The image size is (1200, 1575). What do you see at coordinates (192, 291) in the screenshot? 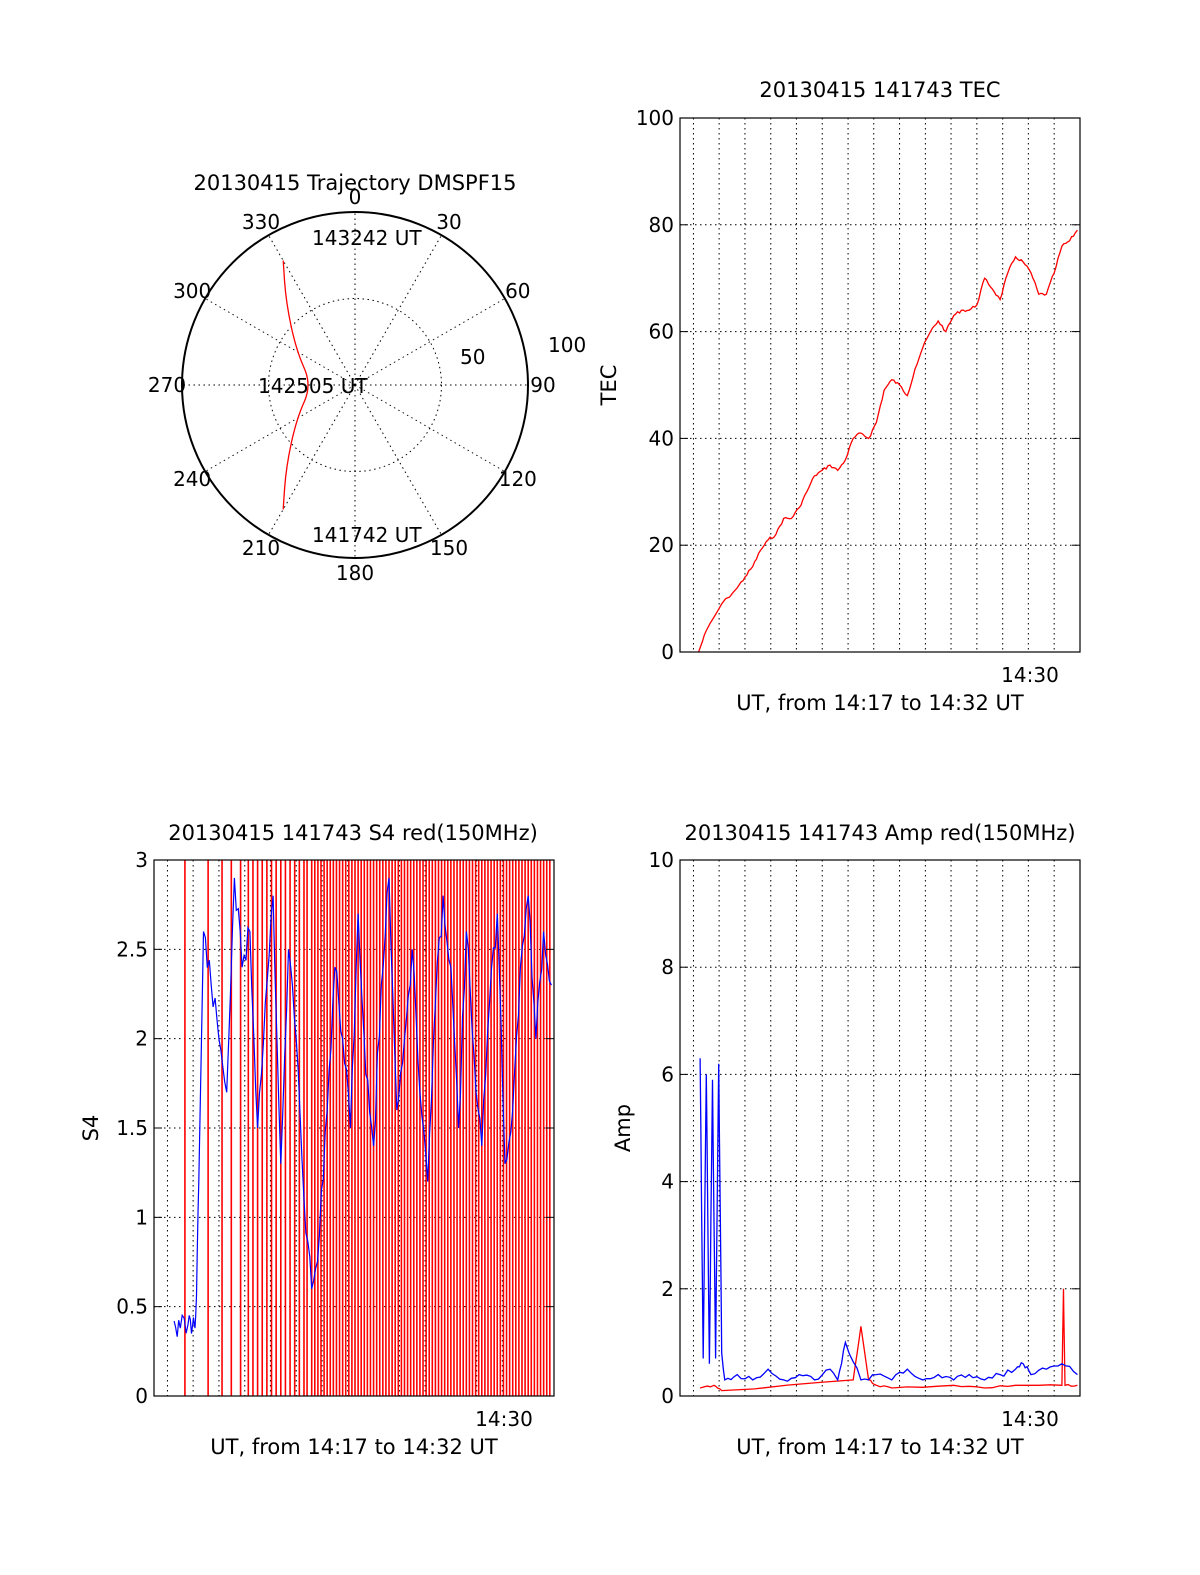
I see `polar-angle-label-300: 300` at bounding box center [192, 291].